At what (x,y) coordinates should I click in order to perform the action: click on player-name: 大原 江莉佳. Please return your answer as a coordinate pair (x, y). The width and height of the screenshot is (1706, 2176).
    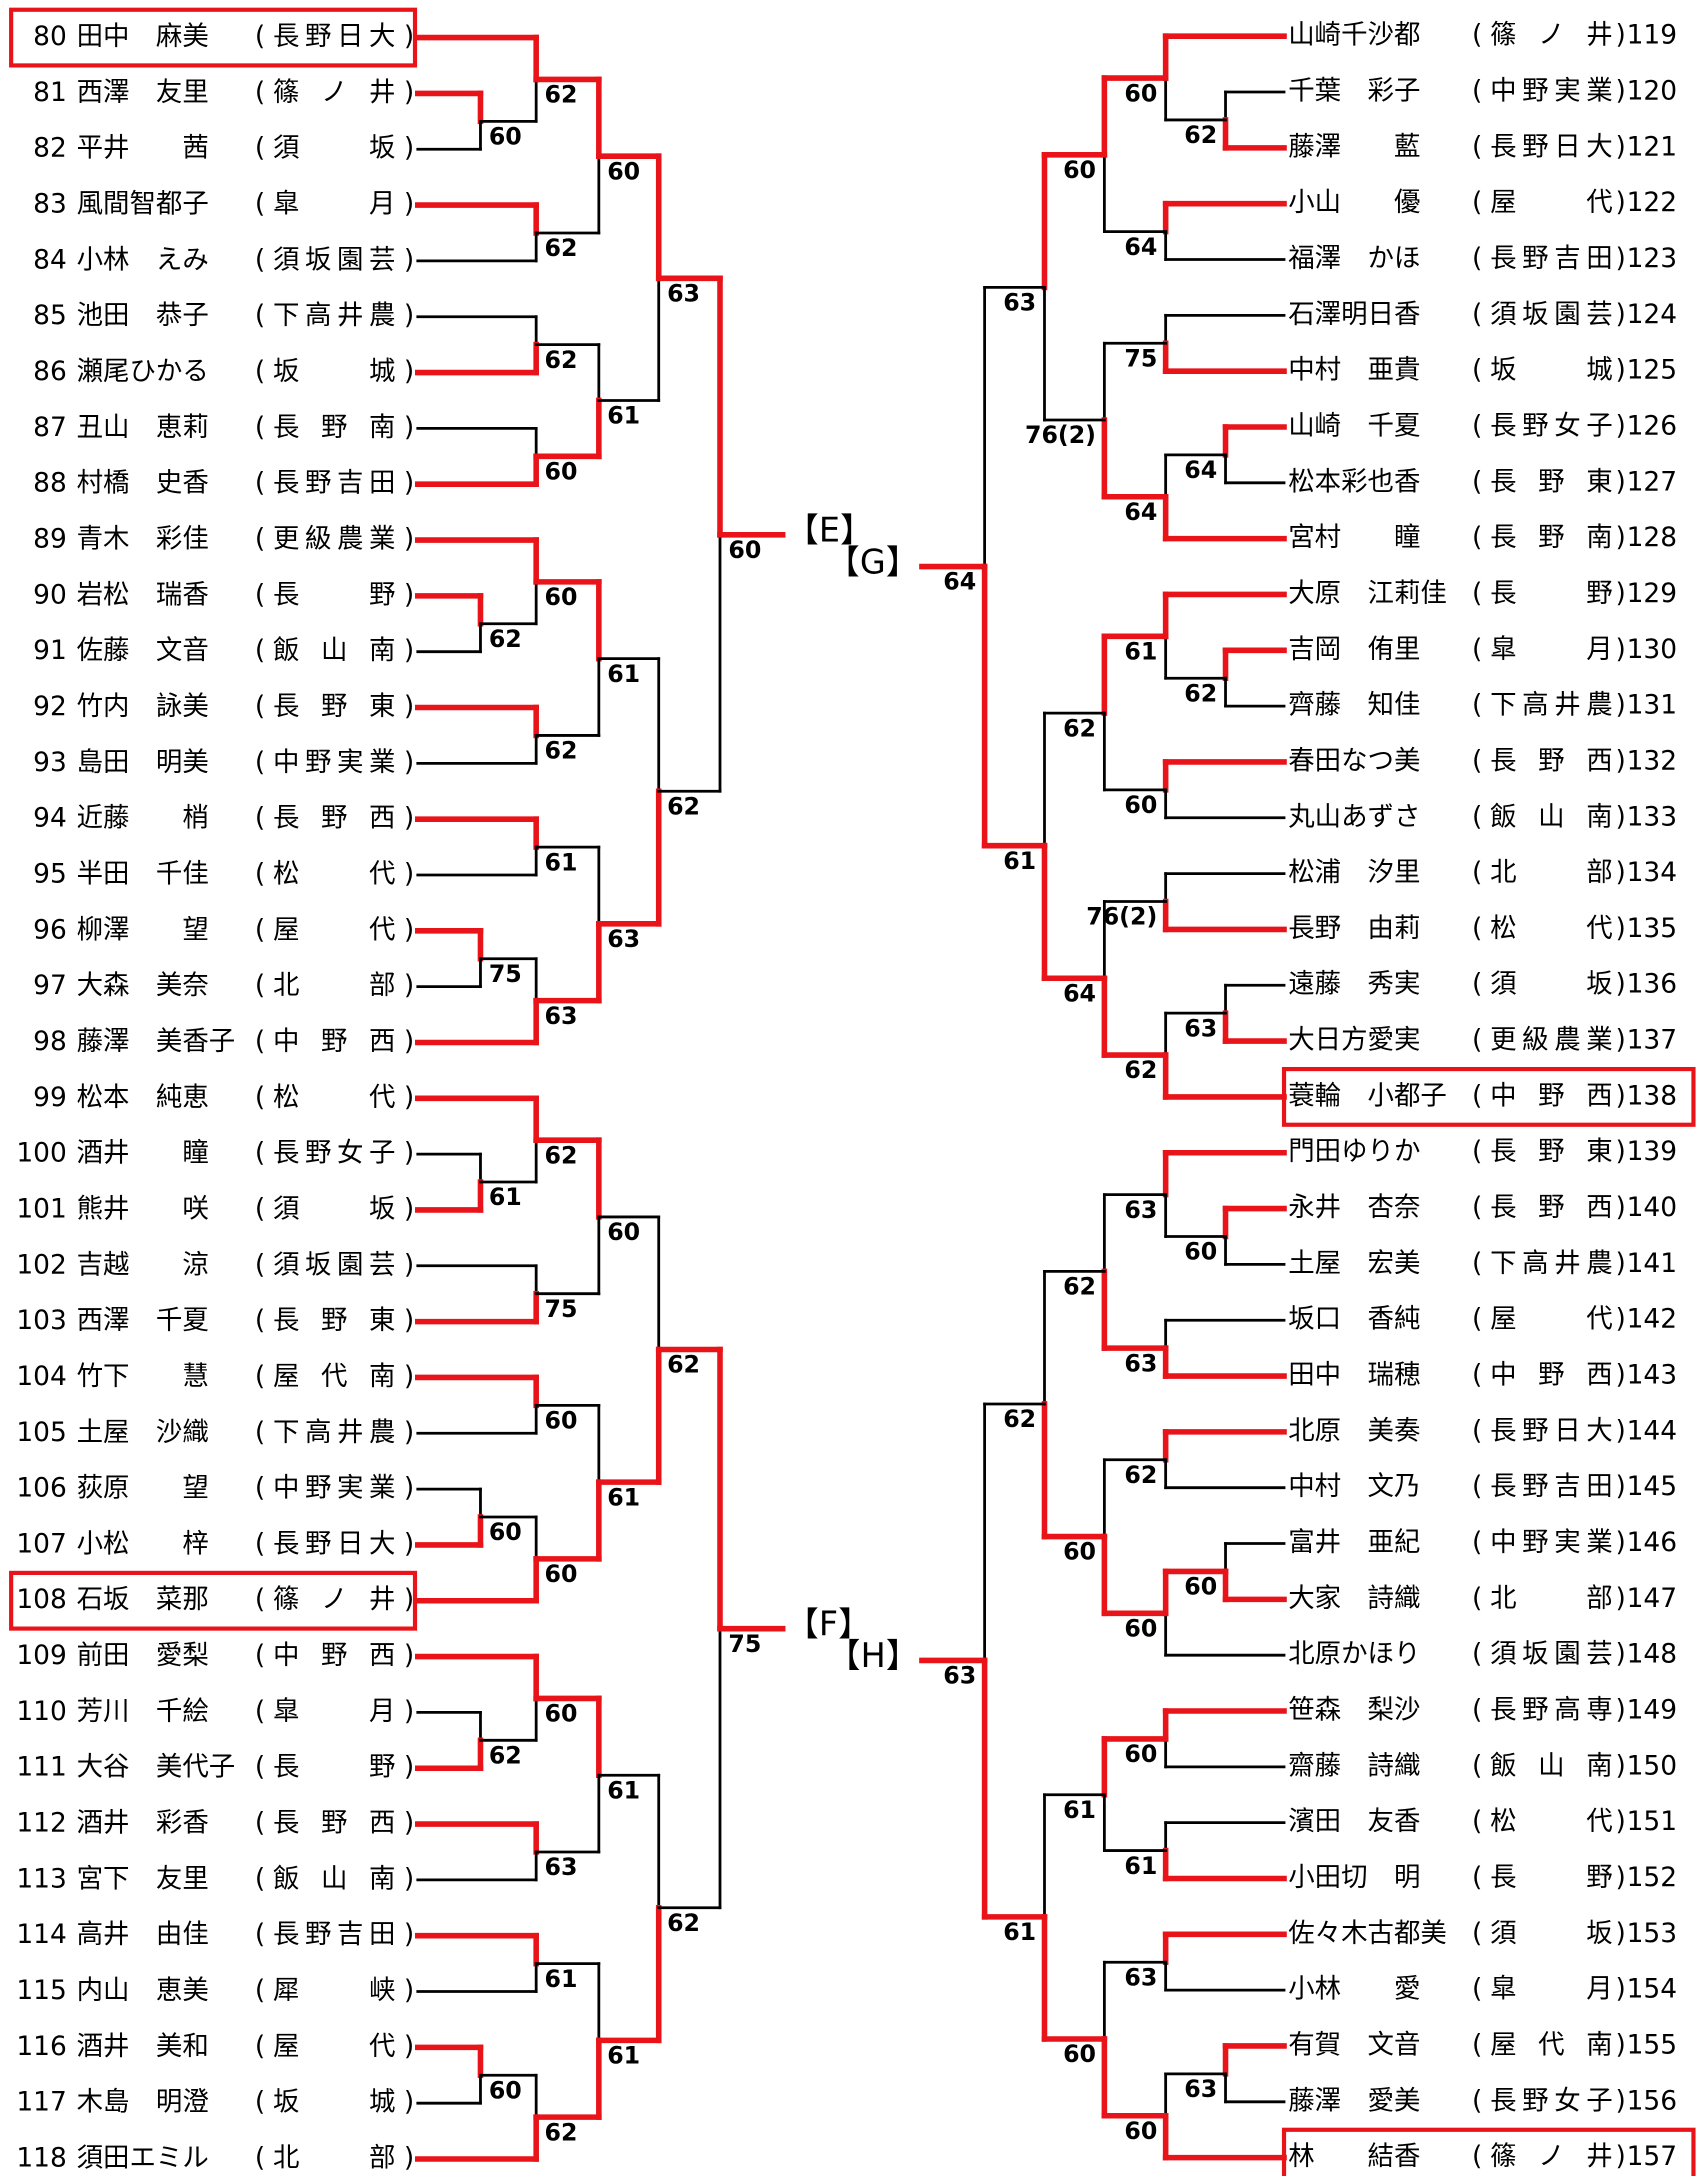
    Looking at the image, I should click on (1367, 593).